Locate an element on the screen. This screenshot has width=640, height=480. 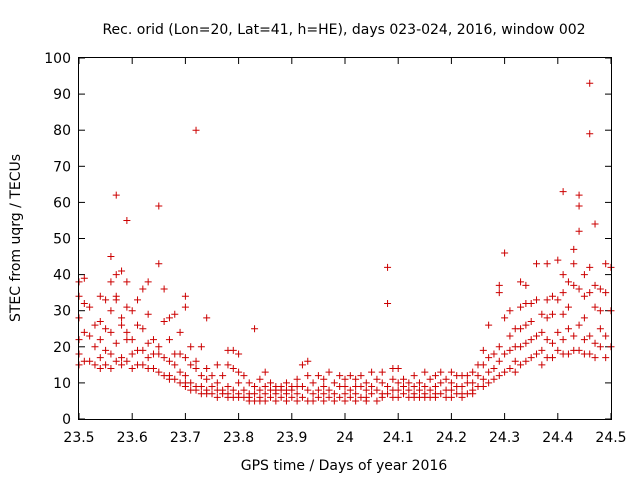
y-tick-label: 10 is located at coordinates (62, 384).